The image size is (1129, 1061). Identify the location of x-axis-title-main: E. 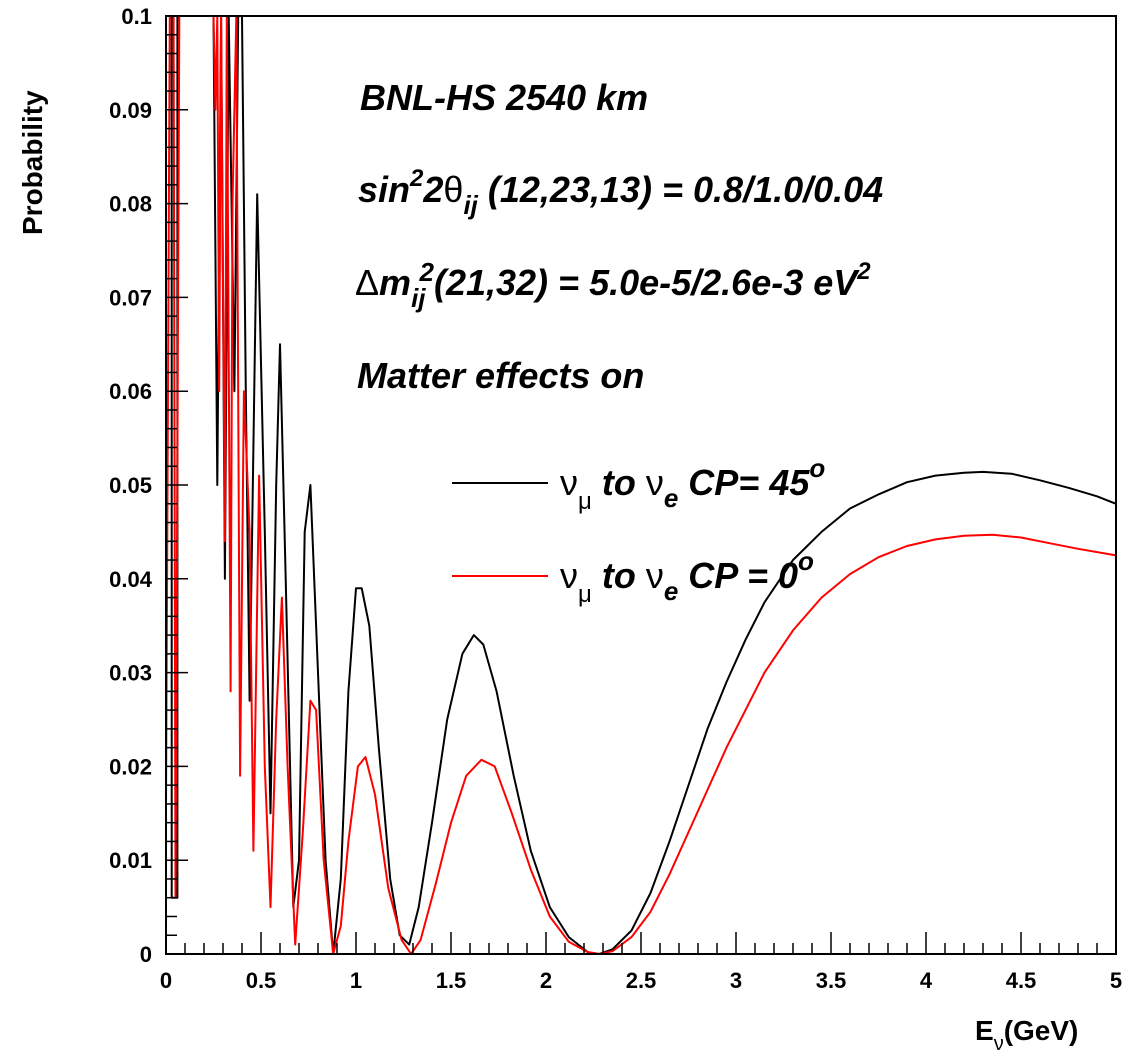
(984, 1030).